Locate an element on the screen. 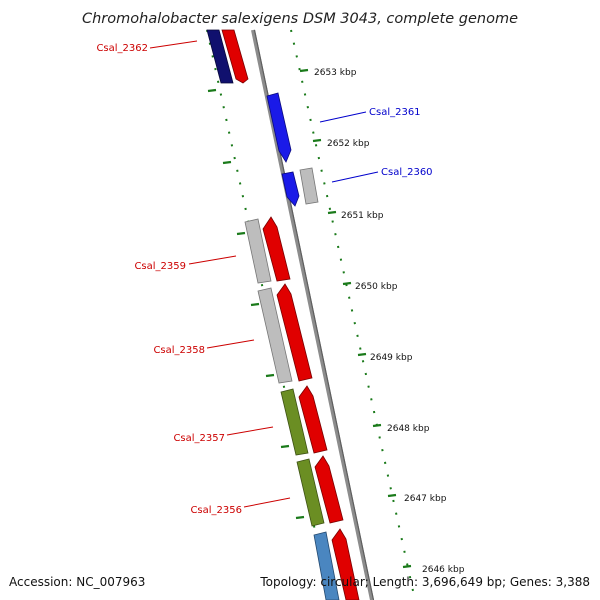  gene-label-csal-2362: Csal_2362 is located at coordinates (122, 48).